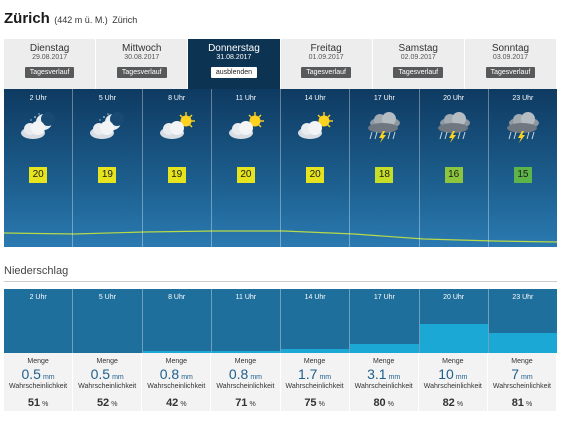 Image resolution: width=561 pixels, height=421 pixels. I want to click on precip-detail: Menge 1.7 mm Wahrscheinlichkeit 75%, so click(315, 382).